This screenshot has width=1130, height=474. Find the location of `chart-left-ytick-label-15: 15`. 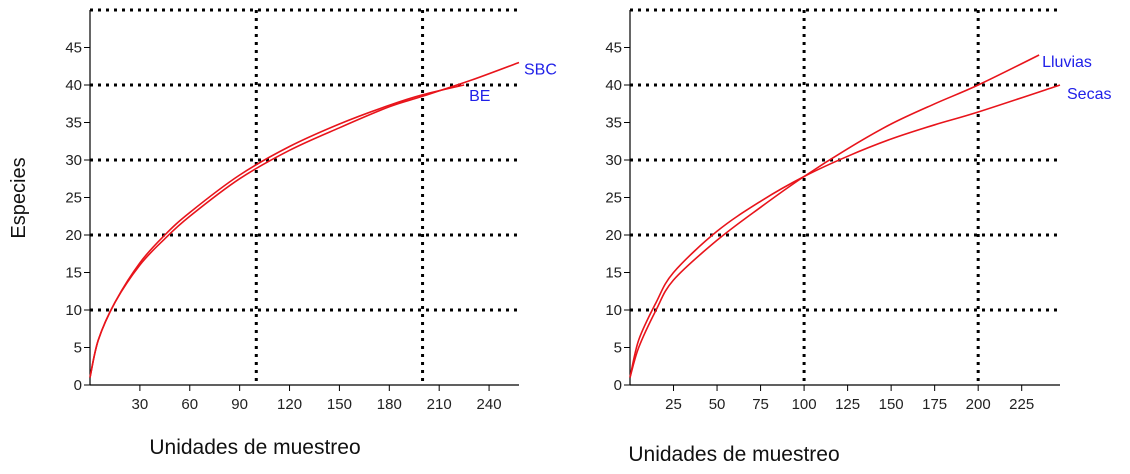

chart-left-ytick-label-15: 15 is located at coordinates (73, 273).